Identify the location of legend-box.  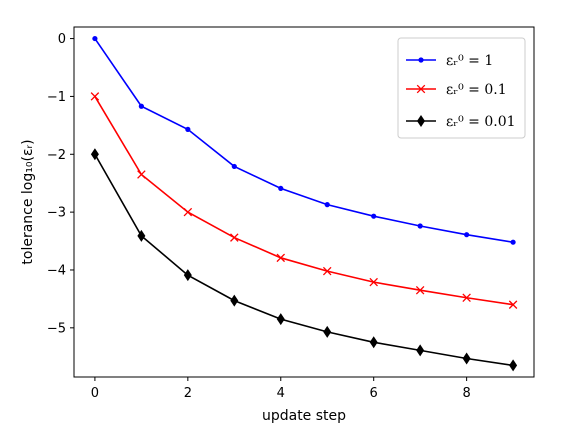
(461, 88).